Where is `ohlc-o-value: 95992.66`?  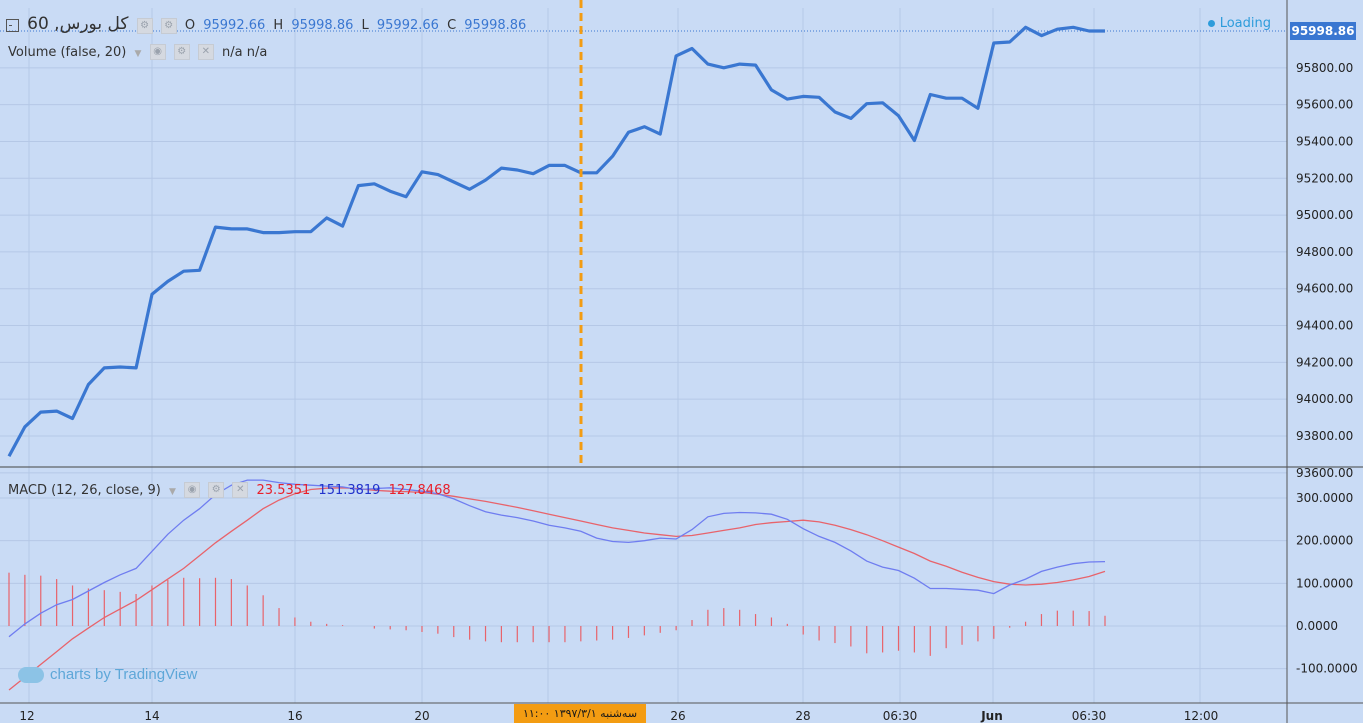 ohlc-o-value: 95992.66 is located at coordinates (234, 25).